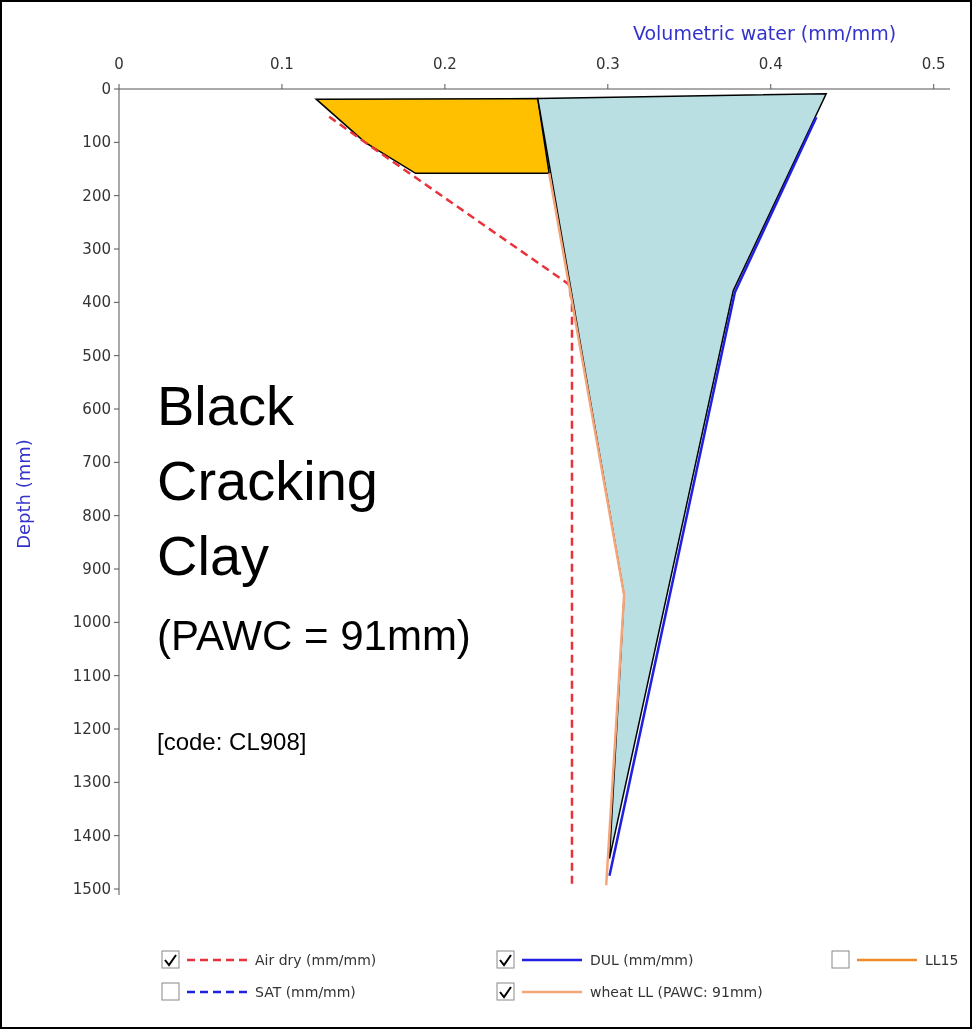  What do you see at coordinates (119, 64) in the screenshot?
I see `x-tick-label: 0` at bounding box center [119, 64].